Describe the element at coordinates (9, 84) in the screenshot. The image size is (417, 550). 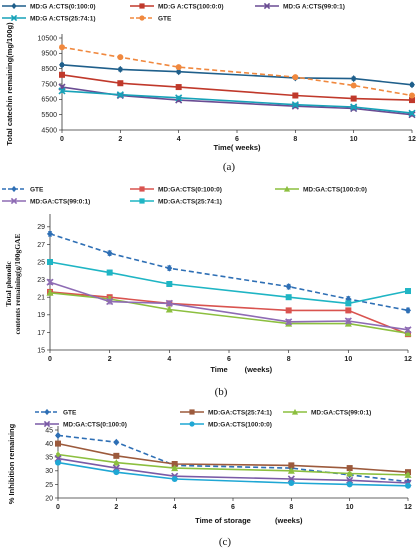
I see `y-axis-title: Total catechin remaining(mg/100g)` at that location.